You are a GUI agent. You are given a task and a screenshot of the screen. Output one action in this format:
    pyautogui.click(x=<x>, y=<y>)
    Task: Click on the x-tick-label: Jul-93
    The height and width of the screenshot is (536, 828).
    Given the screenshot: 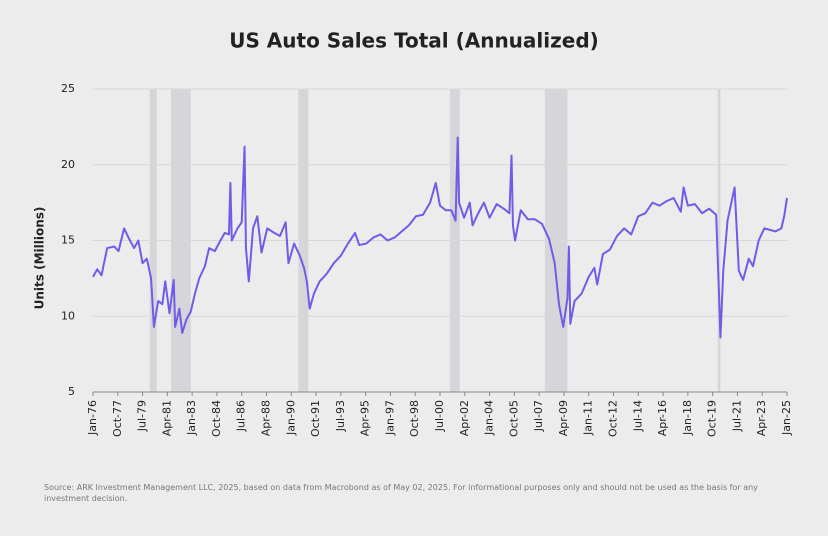 What is the action you would take?
    pyautogui.click(x=340, y=416)
    